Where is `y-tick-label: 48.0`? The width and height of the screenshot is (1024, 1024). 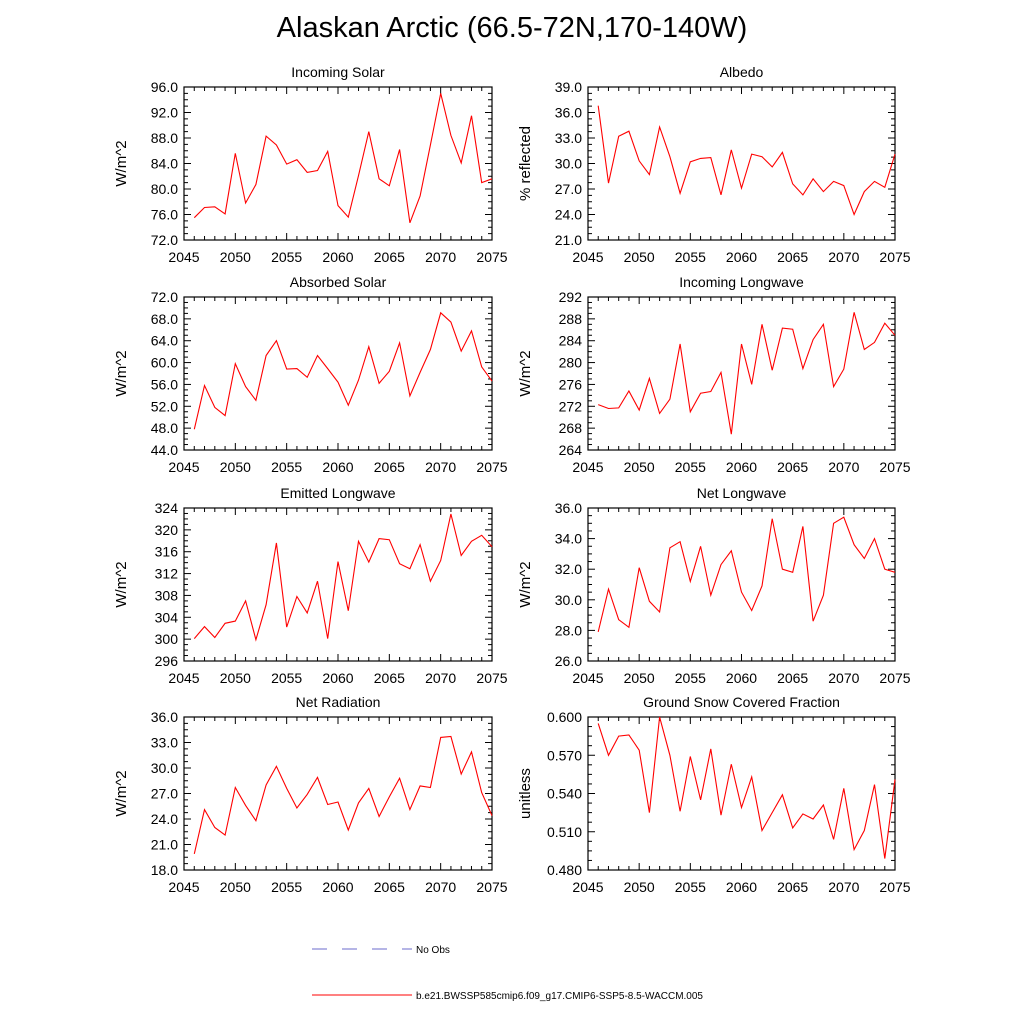 y-tick-label: 48.0 is located at coordinates (164, 428).